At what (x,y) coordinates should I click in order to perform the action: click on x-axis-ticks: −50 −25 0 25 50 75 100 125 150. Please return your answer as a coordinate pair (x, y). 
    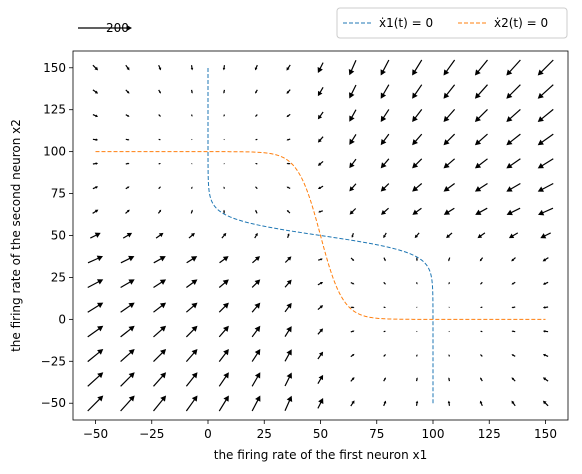
    Looking at the image, I should click on (320, 430).